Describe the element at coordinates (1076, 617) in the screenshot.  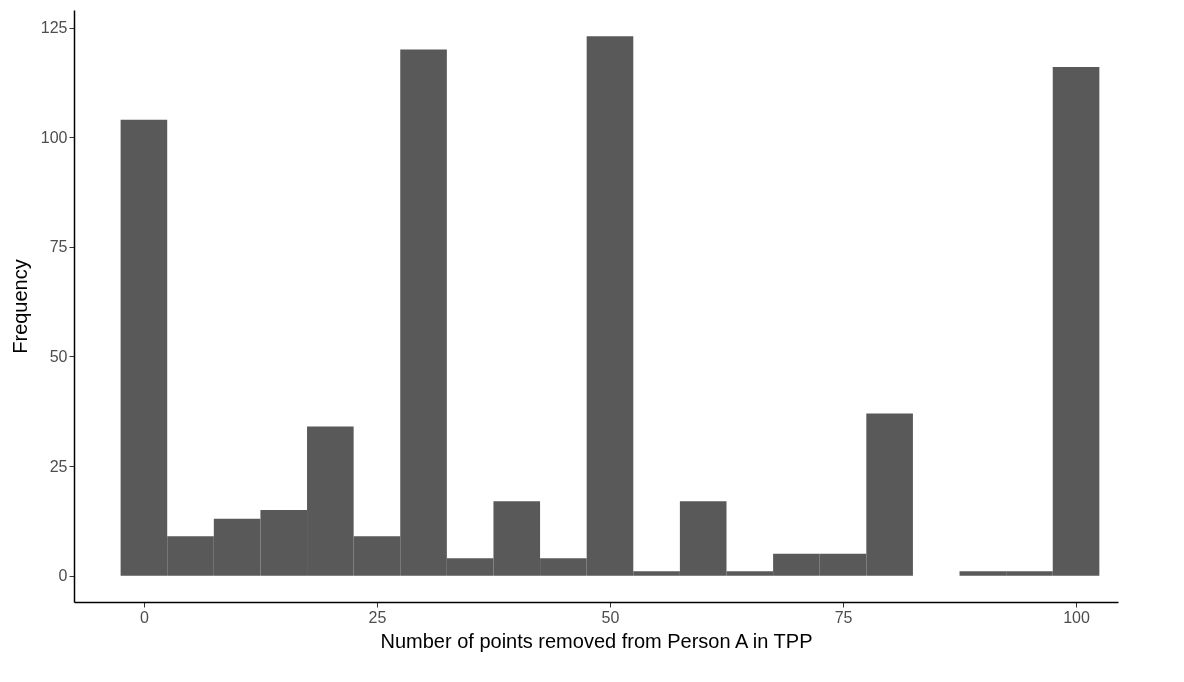
I see `x-tick-label: 100` at that location.